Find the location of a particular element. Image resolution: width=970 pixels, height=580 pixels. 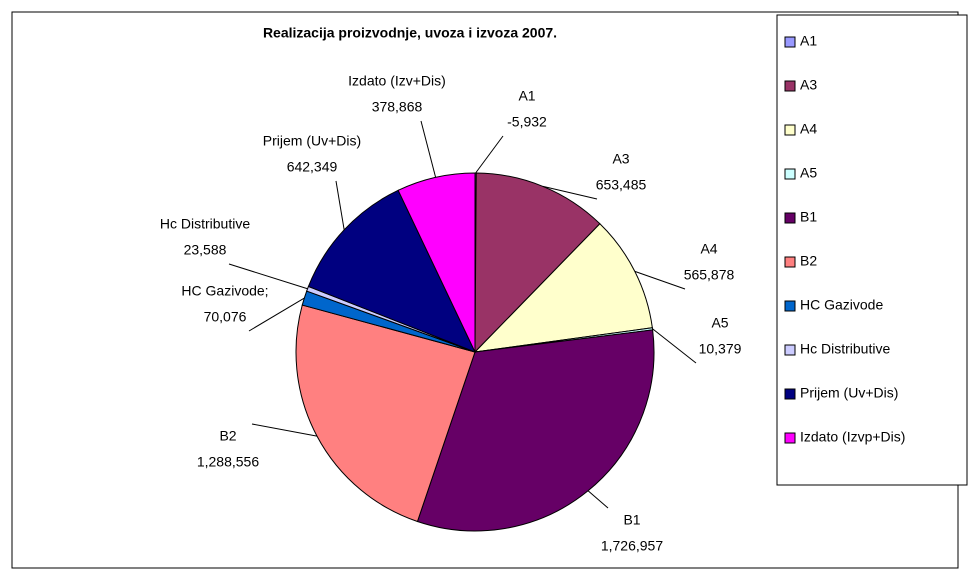

data-label-name: A3 is located at coordinates (620, 159).